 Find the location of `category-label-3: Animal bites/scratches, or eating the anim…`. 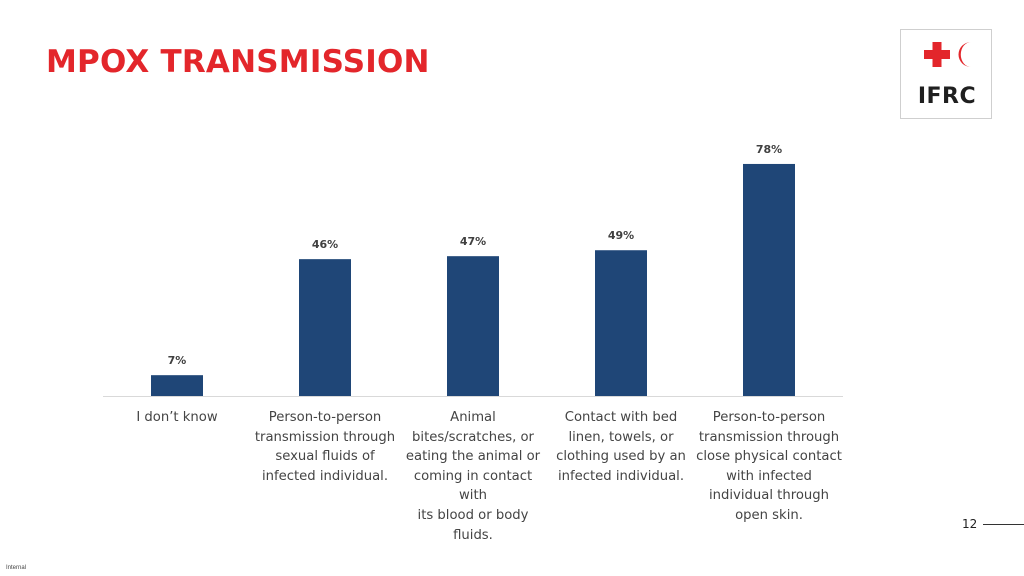

category-label-3: Animal bites/scratches, or eating the anim… is located at coordinates (473, 476).